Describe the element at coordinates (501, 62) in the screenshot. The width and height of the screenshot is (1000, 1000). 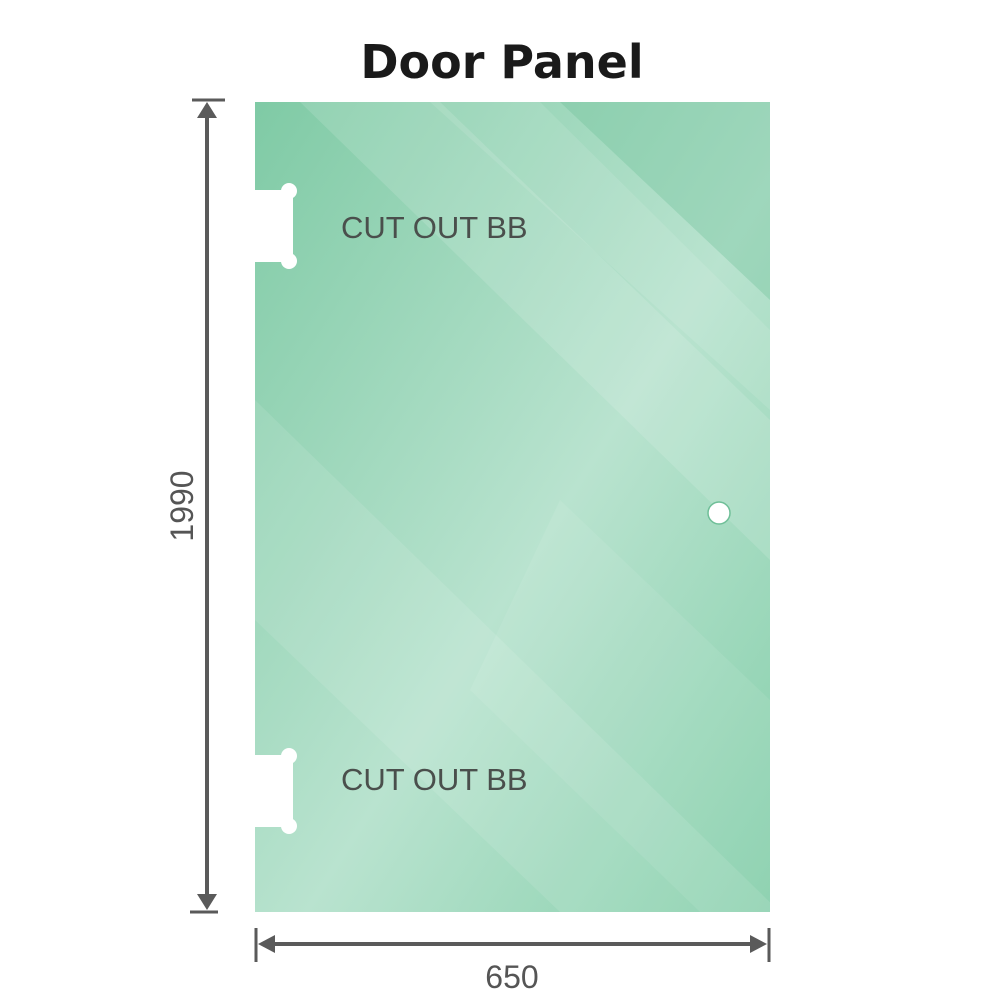
I see `diagram-title: Door Panel` at that location.